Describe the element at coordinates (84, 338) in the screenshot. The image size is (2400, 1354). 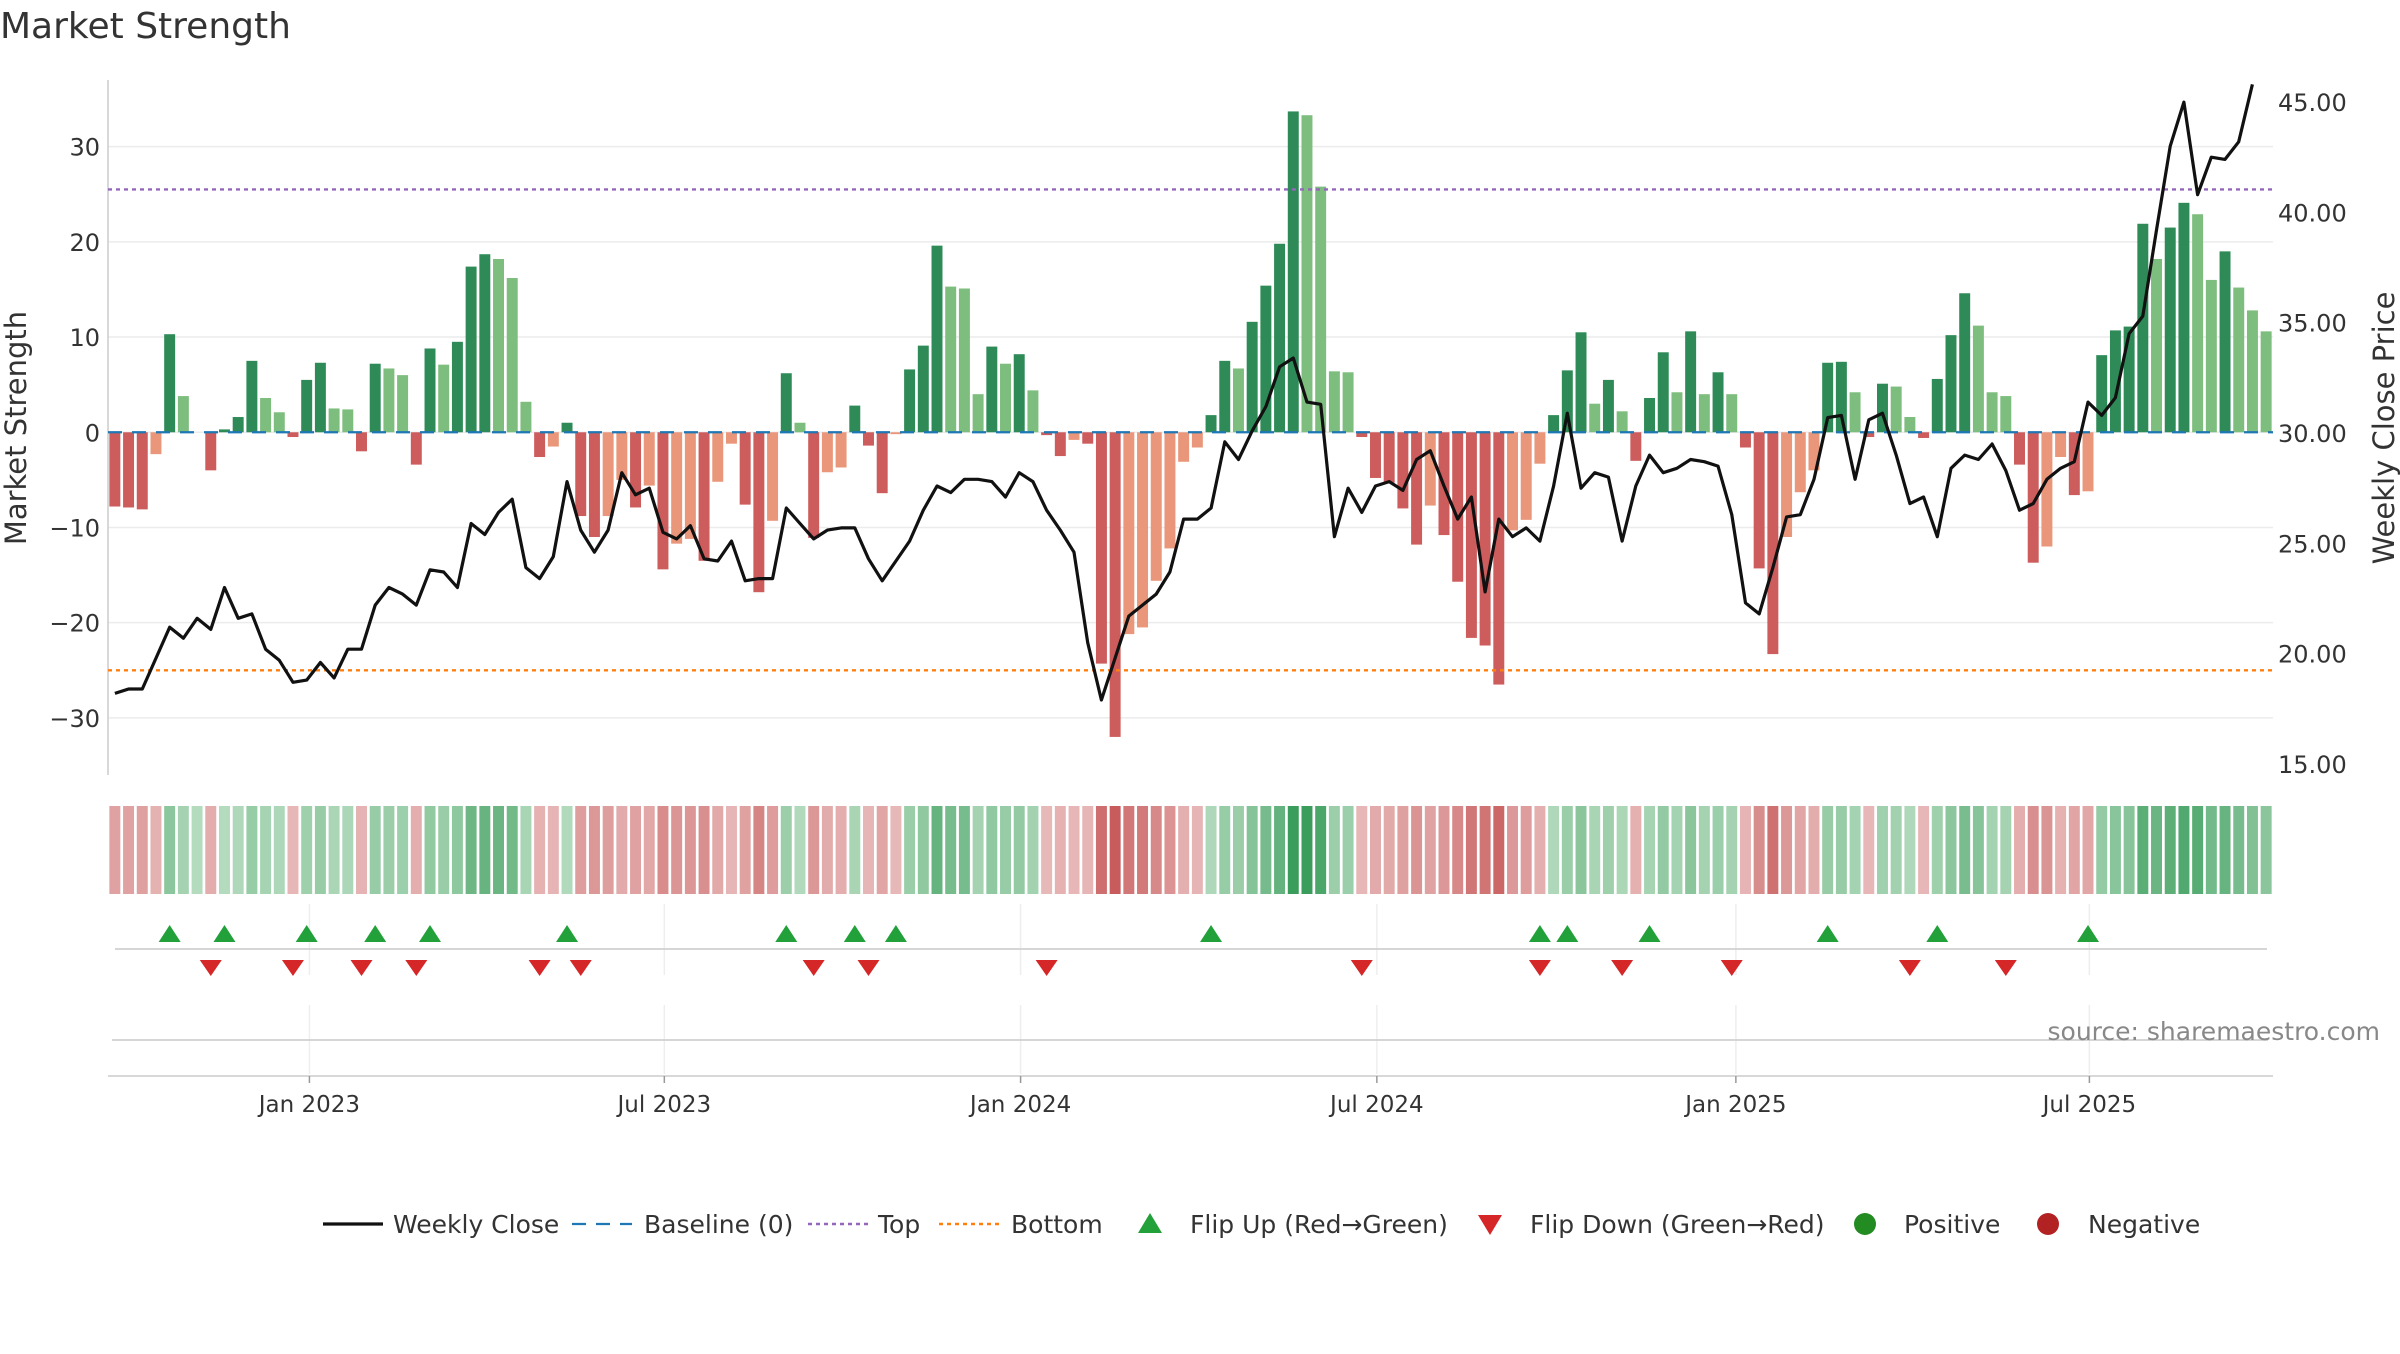
I see `y-tick-label: 10` at that location.